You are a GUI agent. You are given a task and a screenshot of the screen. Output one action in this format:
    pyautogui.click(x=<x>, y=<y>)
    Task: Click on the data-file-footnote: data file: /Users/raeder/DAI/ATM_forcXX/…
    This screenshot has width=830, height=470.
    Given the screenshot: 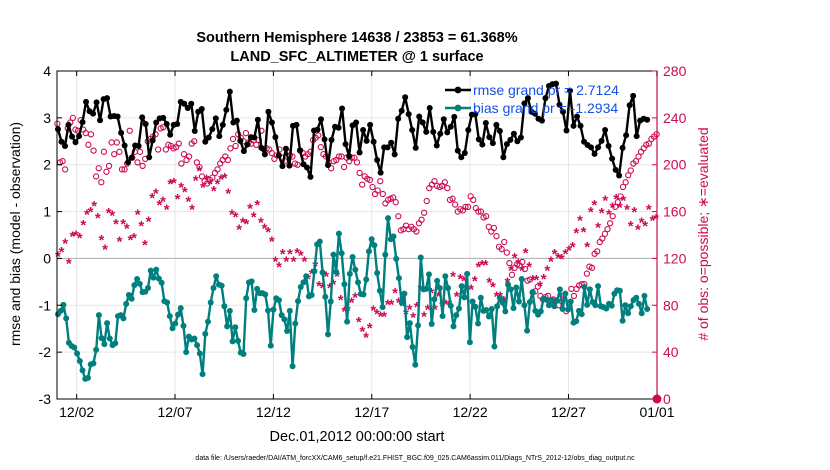 What is the action you would take?
    pyautogui.click(x=415, y=458)
    